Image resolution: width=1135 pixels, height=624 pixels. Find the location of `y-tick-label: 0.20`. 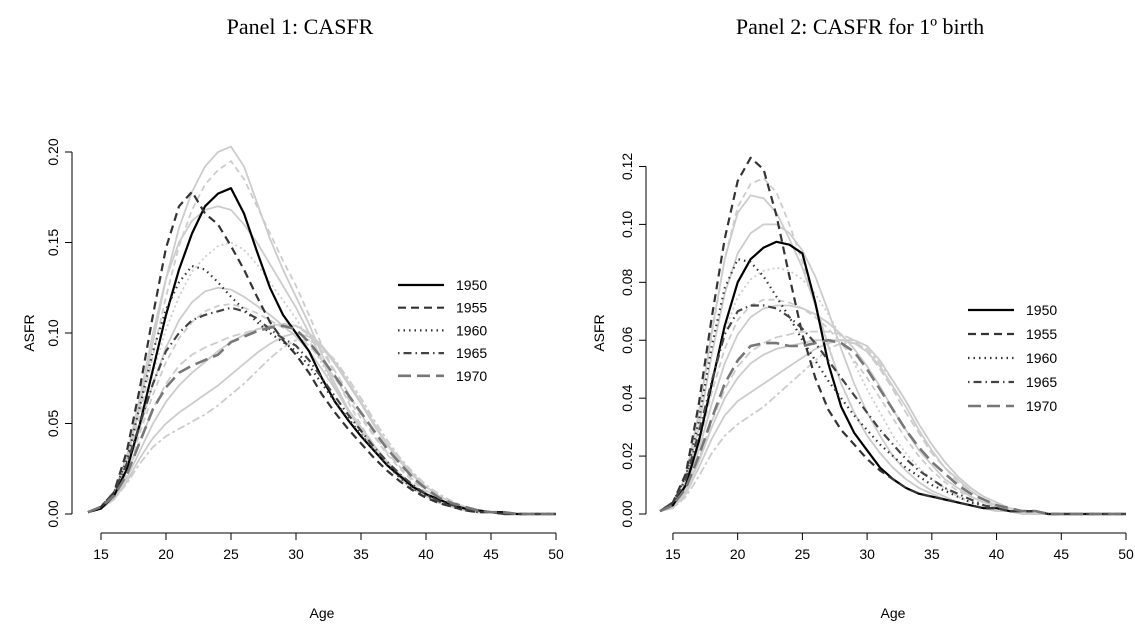

y-tick-label: 0.20 is located at coordinates (53, 151).